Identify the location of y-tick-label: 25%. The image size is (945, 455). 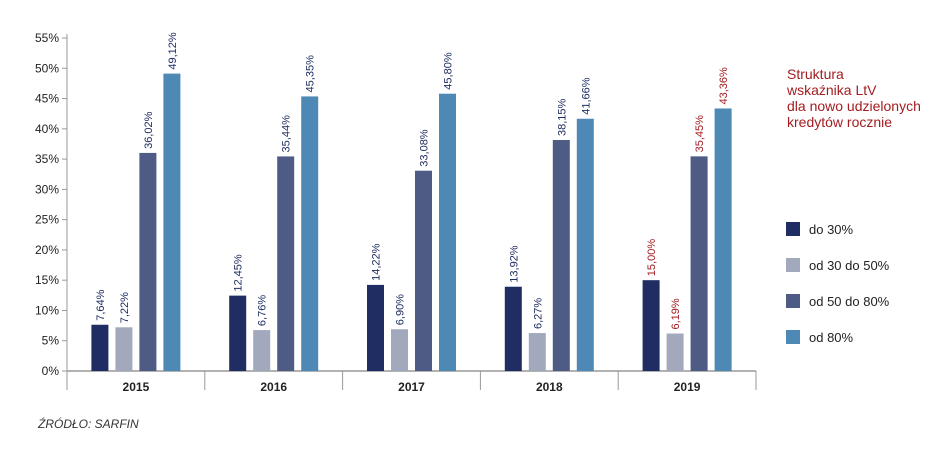
(47, 220).